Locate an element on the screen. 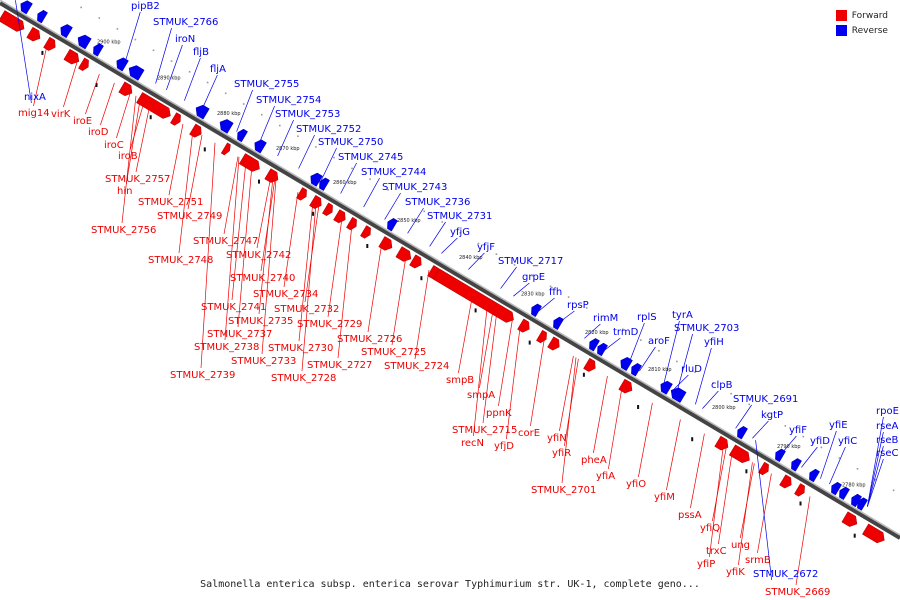 The width and height of the screenshot is (900, 600). forward-gene-label: yfiK is located at coordinates (735, 572).